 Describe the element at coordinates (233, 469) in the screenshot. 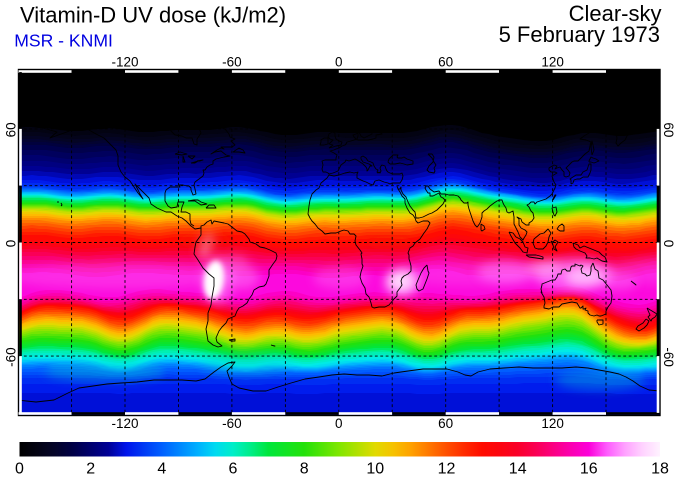

I see `svg-text: 6` at that location.